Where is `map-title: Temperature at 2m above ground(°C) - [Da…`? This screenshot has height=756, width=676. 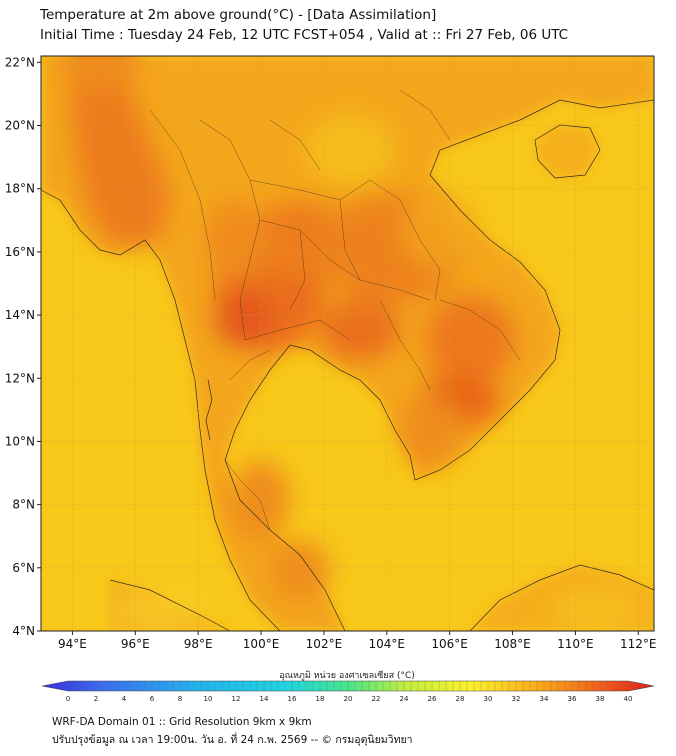 map-title: Temperature at 2m above ground(°C) - [Da… is located at coordinates (238, 15).